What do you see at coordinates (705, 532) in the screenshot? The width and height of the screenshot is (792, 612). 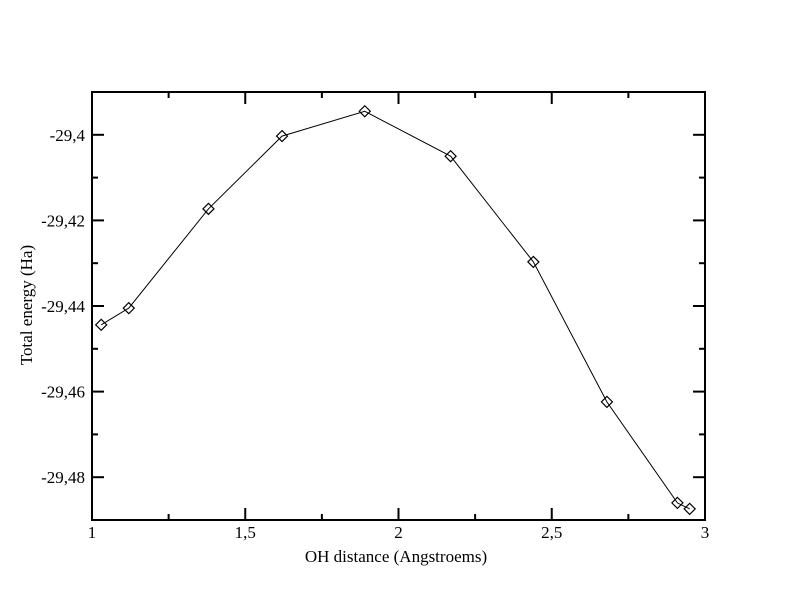 I see `x-tick-label: 3` at bounding box center [705, 532].